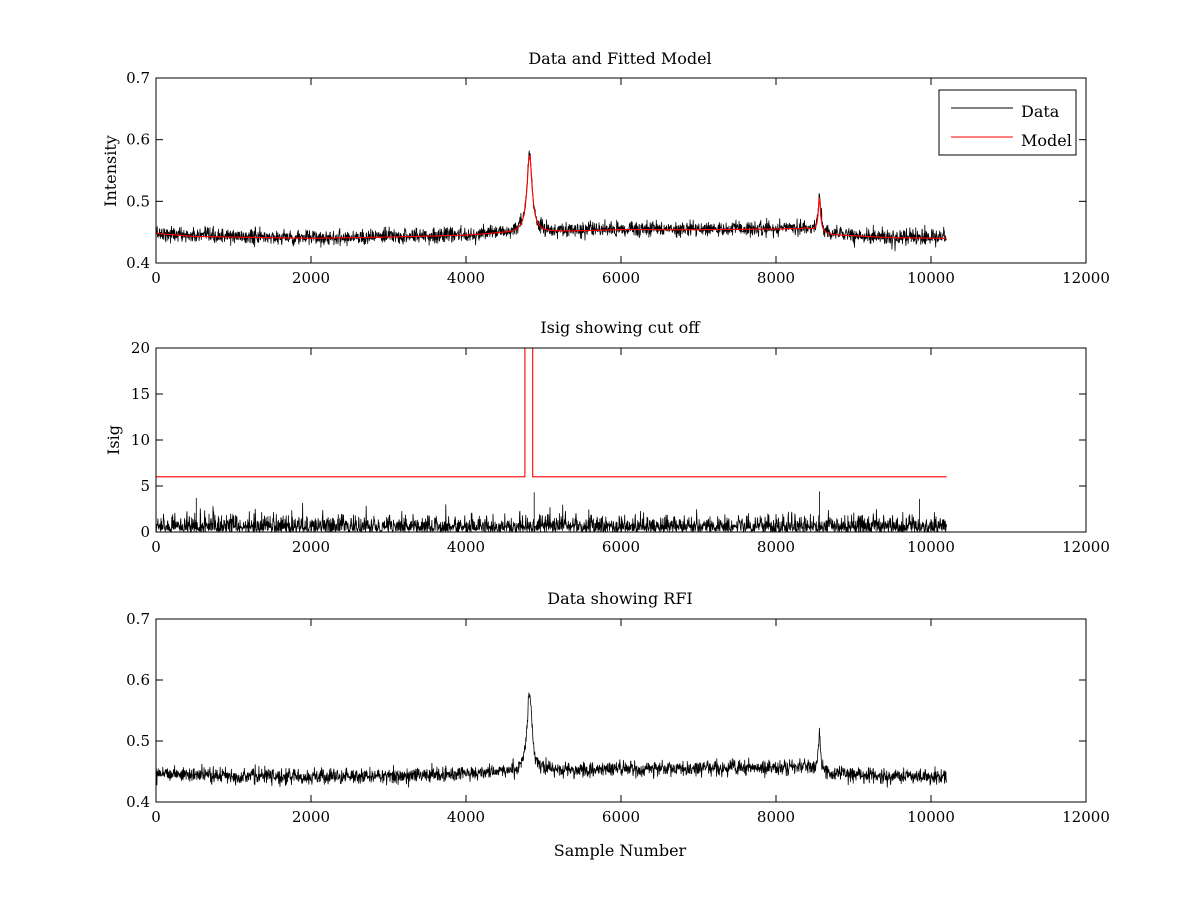 This screenshot has height=900, width=1200. Describe the element at coordinates (110, 171) in the screenshot. I see `y-axis-label: Intensity` at that location.